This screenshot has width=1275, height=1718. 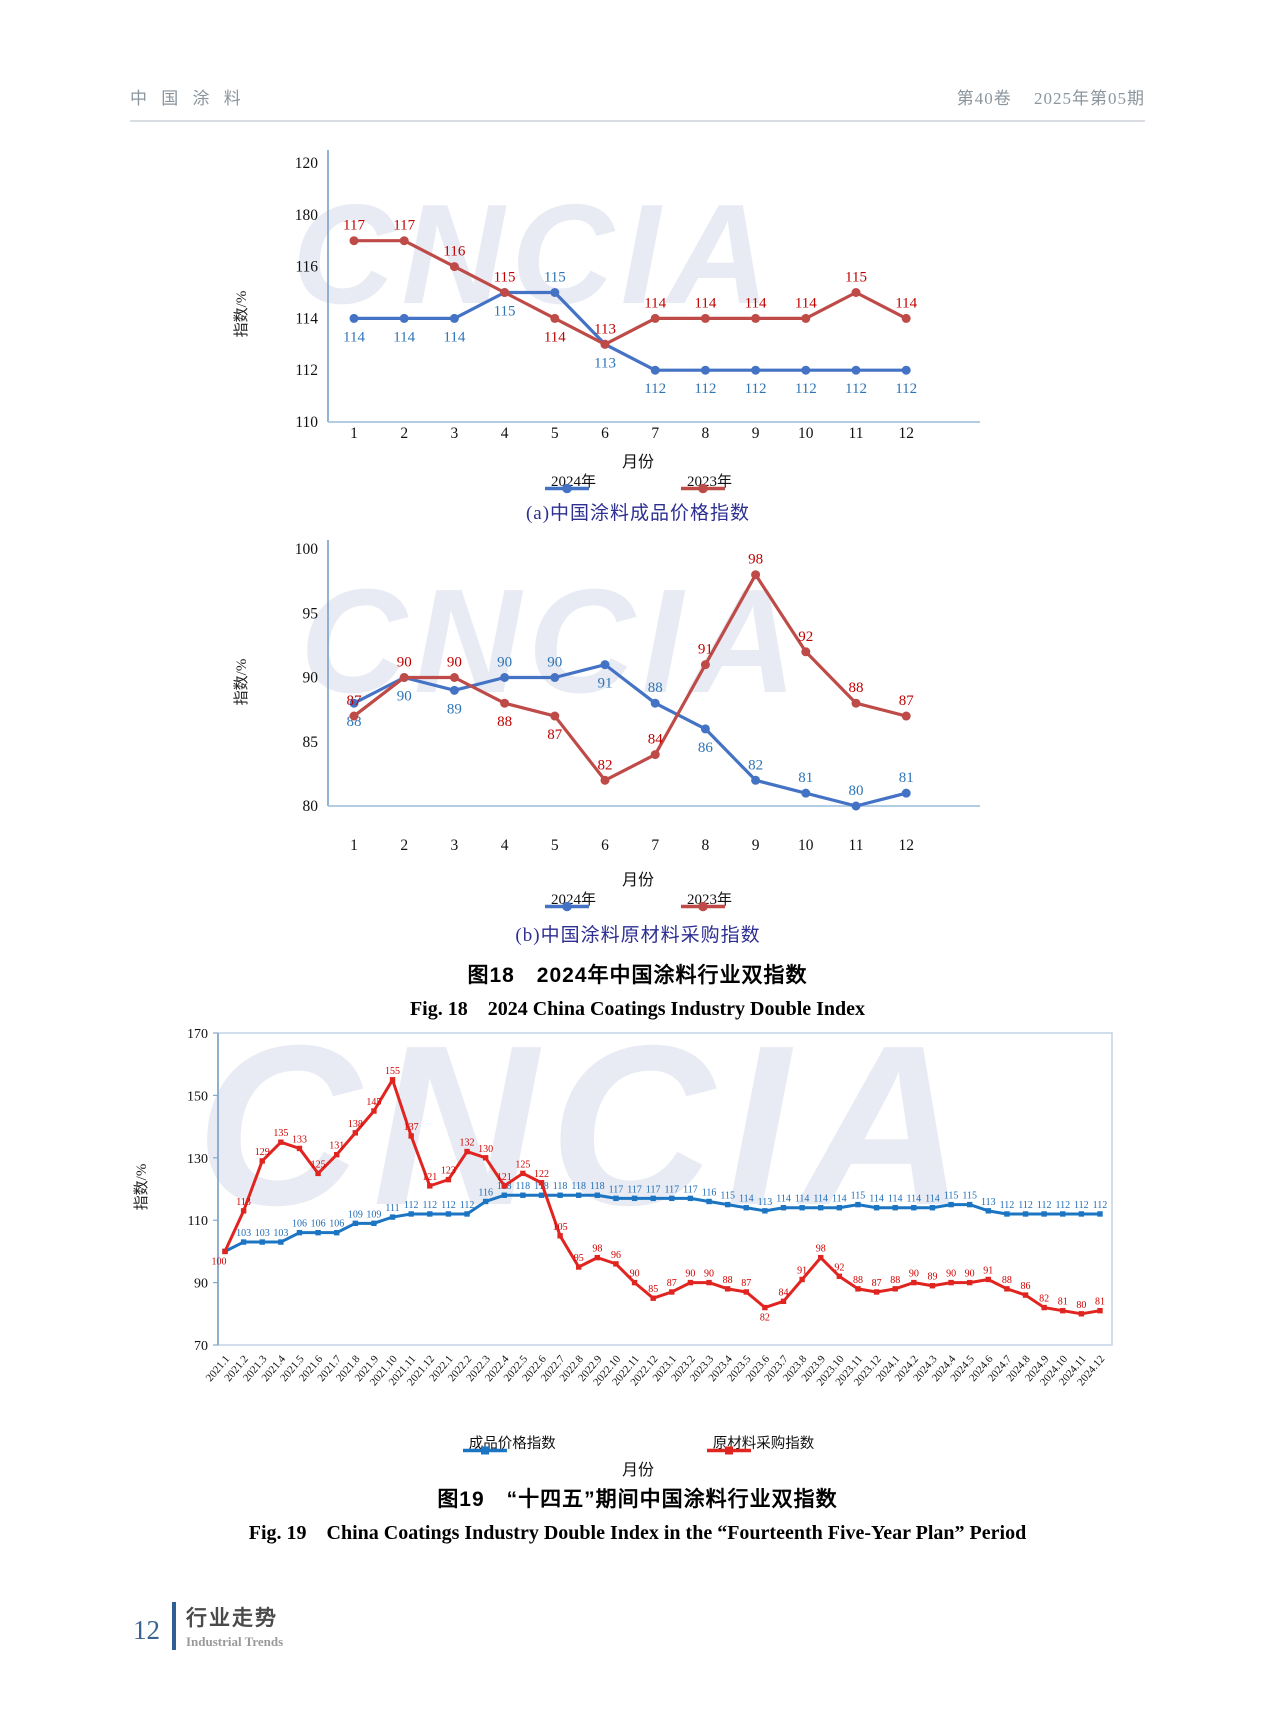 What do you see at coordinates (262, 1152) in the screenshot?
I see `svg-text: 129` at bounding box center [262, 1152].